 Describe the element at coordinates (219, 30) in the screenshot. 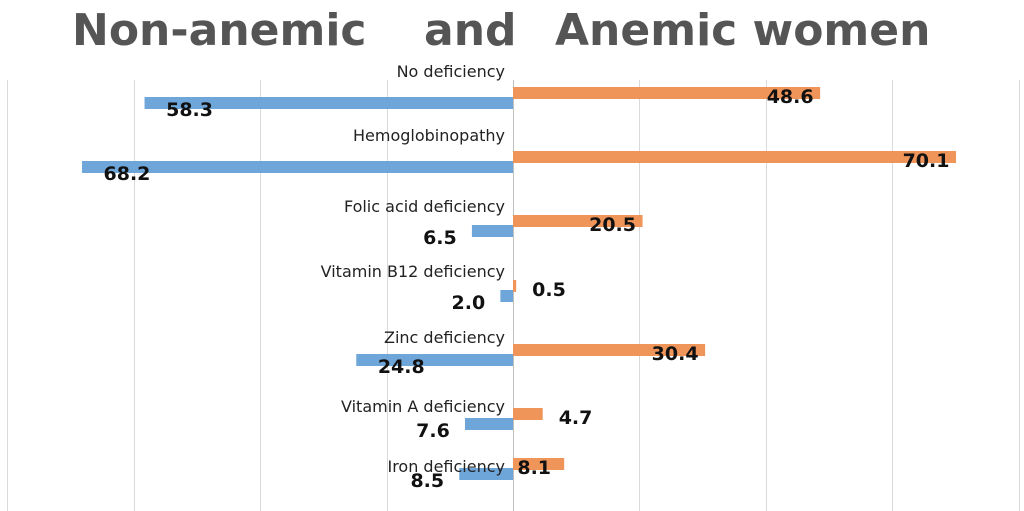

I see `title-part-non-anemic: Non-anemic` at that location.